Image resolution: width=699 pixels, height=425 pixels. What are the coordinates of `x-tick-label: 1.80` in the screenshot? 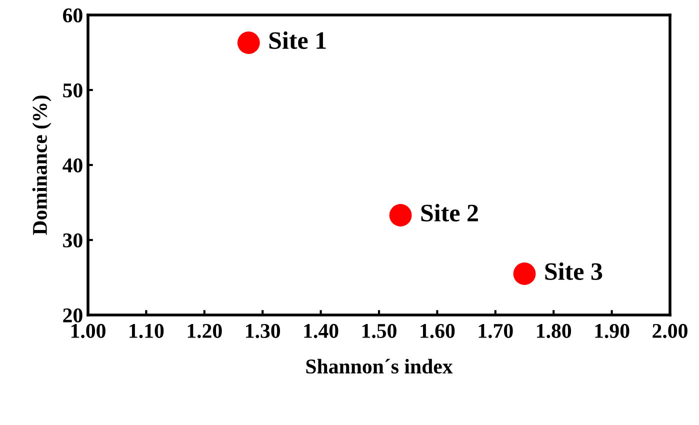 It's located at (554, 331).